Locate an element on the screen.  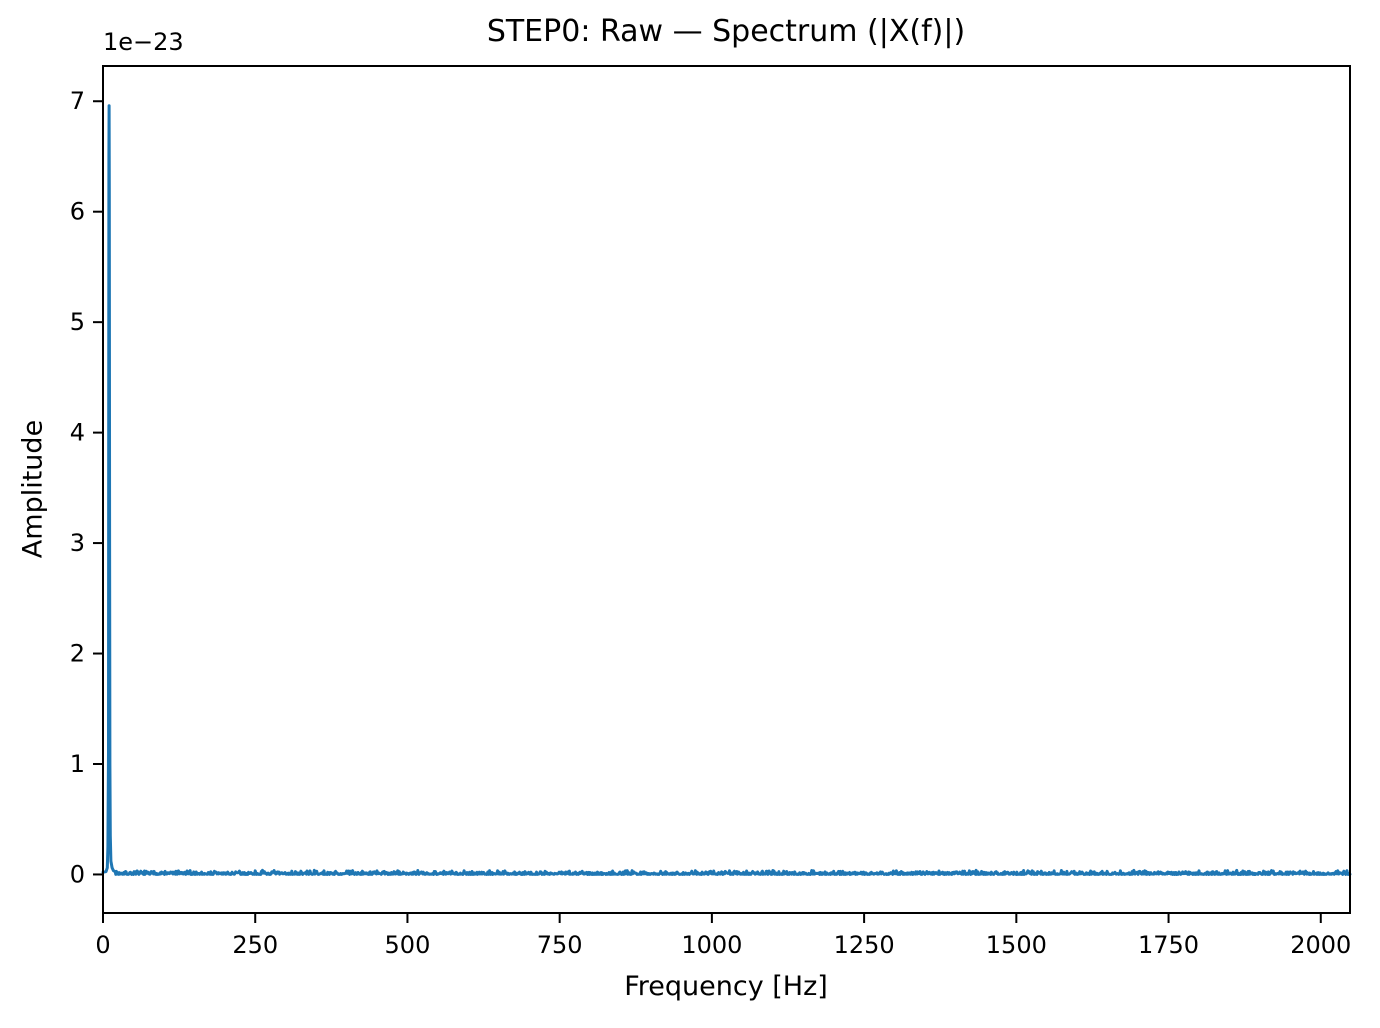
x-axis-label: Frequency [Hz] is located at coordinates (726, 986).